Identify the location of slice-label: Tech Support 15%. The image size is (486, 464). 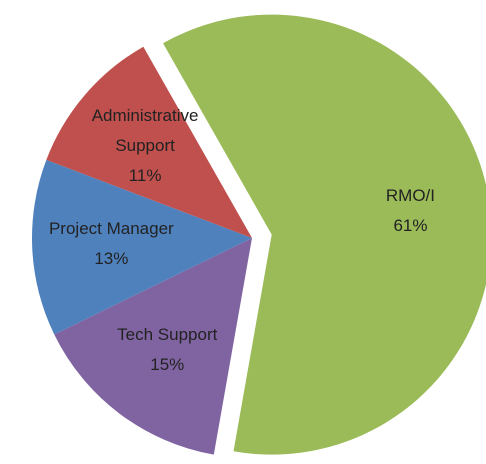
(167, 350).